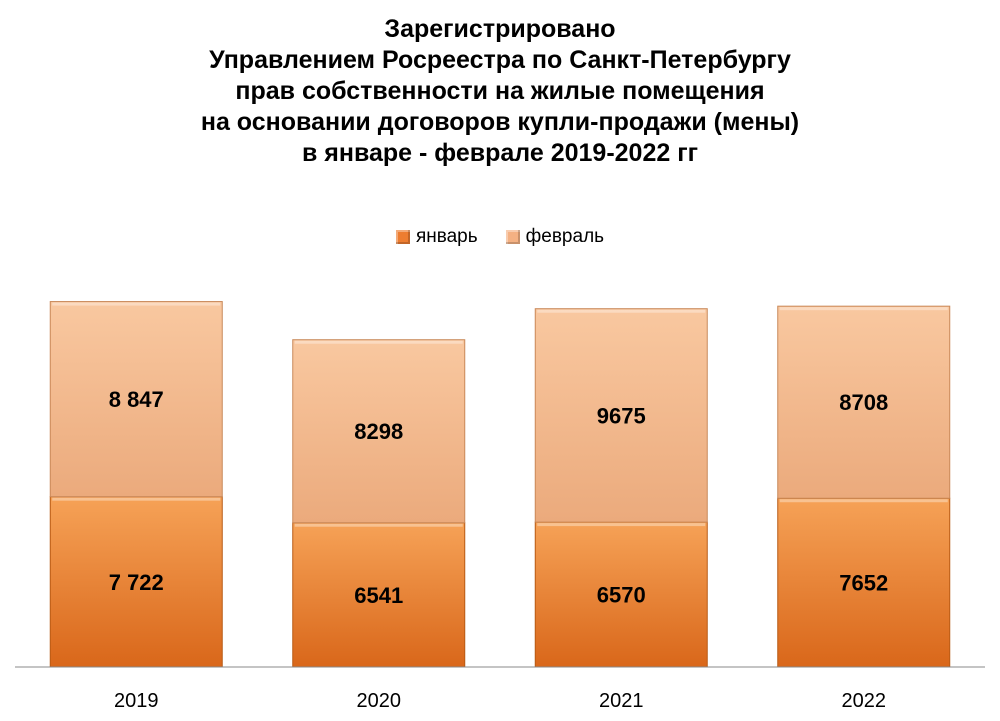 This screenshot has height=721, width=1000. I want to click on bar-highlight-february-2022, so click(863, 309).